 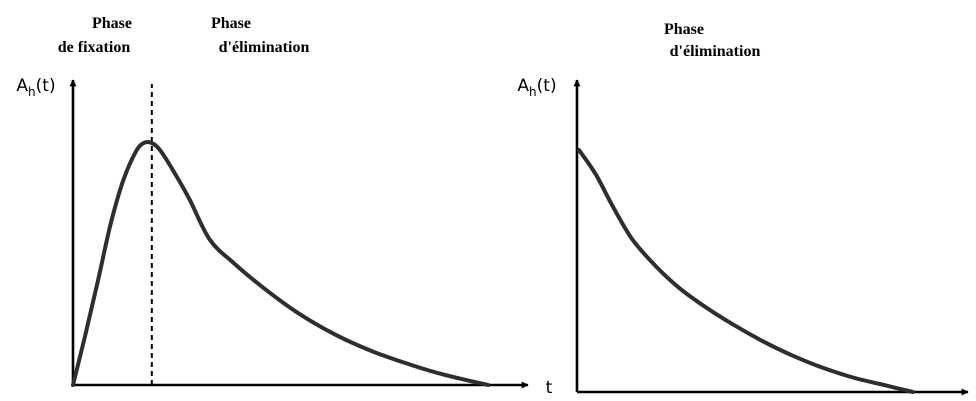 I want to click on phase-label-fixation-line1: Phase, so click(x=112, y=23).